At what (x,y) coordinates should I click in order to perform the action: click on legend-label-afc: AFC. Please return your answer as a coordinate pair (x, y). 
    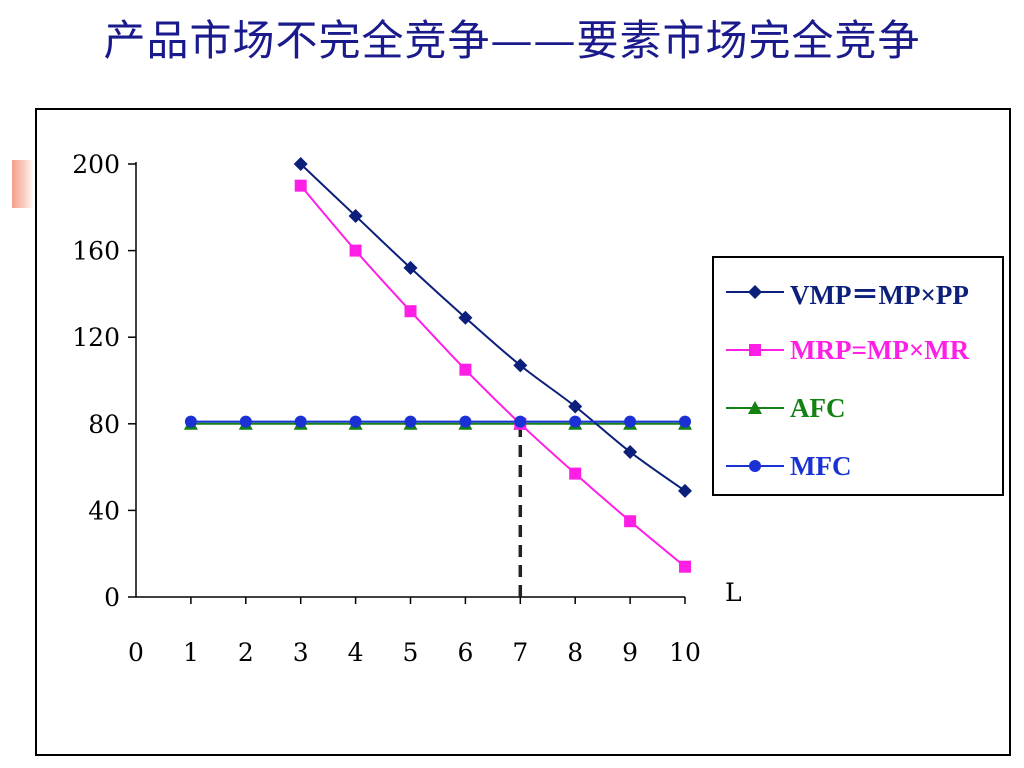
    Looking at the image, I should click on (818, 407).